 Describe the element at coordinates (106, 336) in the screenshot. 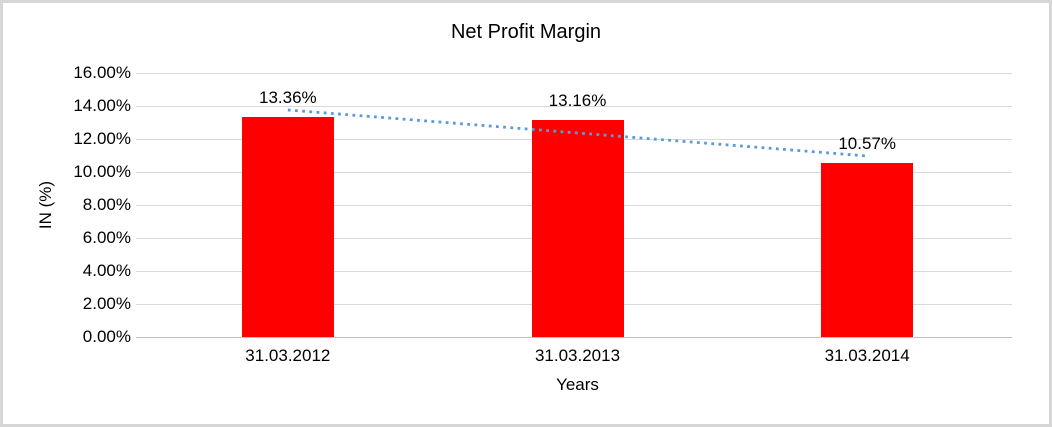

I see `y-axis-tick-label: 0.00%` at that location.